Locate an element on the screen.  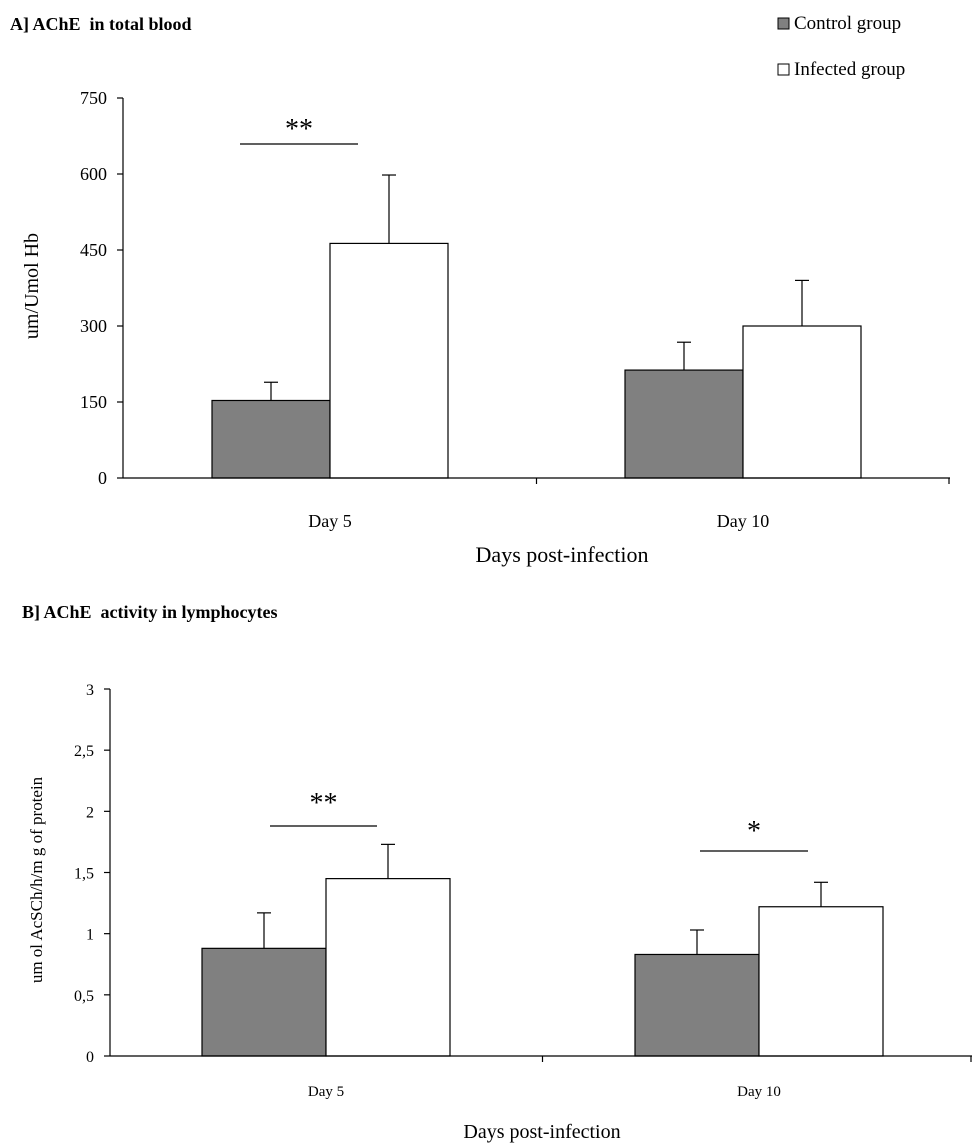
chart-b-y-tick-label: 2,5 is located at coordinates (84, 751).